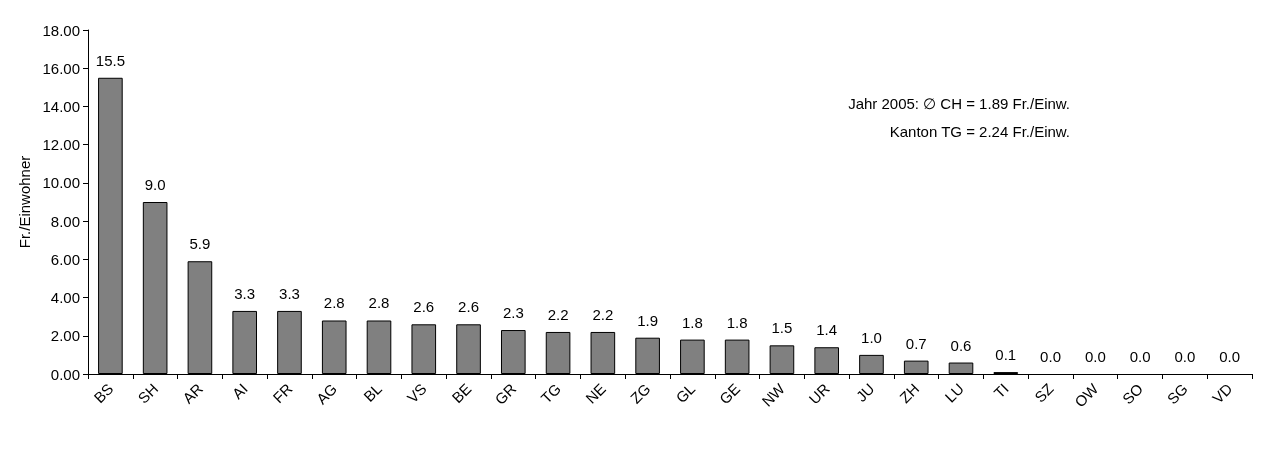 The image size is (1278, 450). I want to click on x-tick-label: AR, so click(193, 393).